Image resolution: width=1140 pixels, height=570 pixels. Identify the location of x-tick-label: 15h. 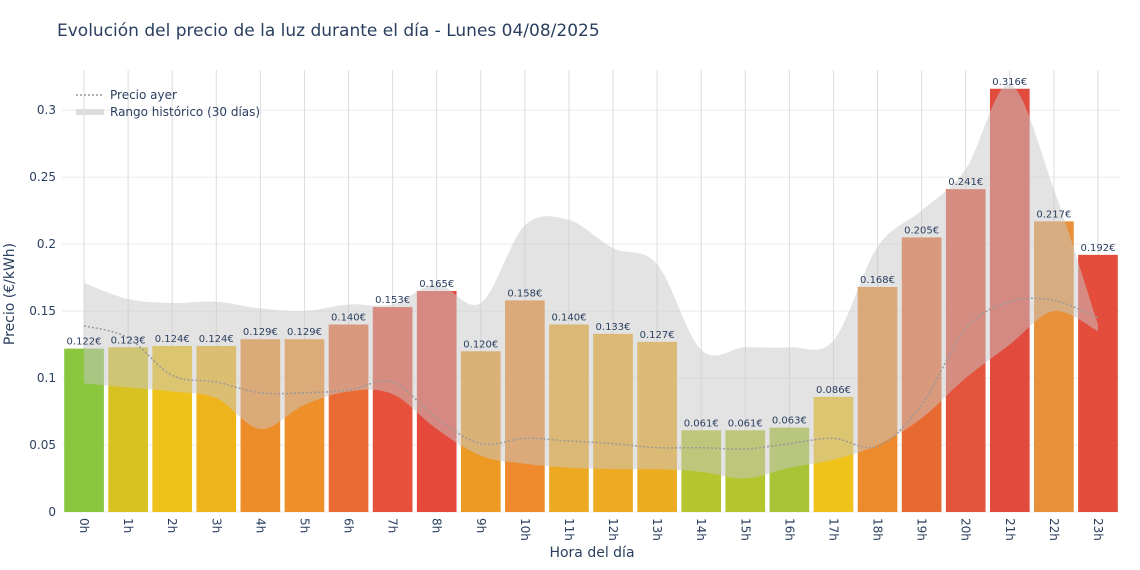
(745, 529).